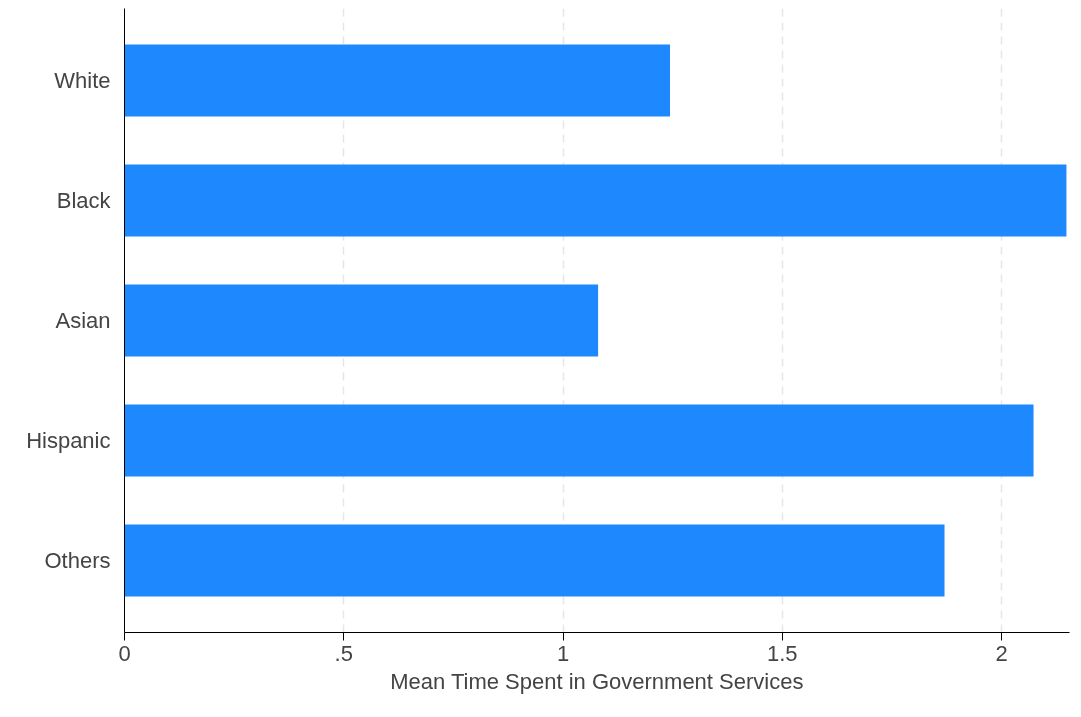 The width and height of the screenshot is (1081, 717). I want to click on x-axis-title: Mean Time Spent in Government Services, so click(597, 681).